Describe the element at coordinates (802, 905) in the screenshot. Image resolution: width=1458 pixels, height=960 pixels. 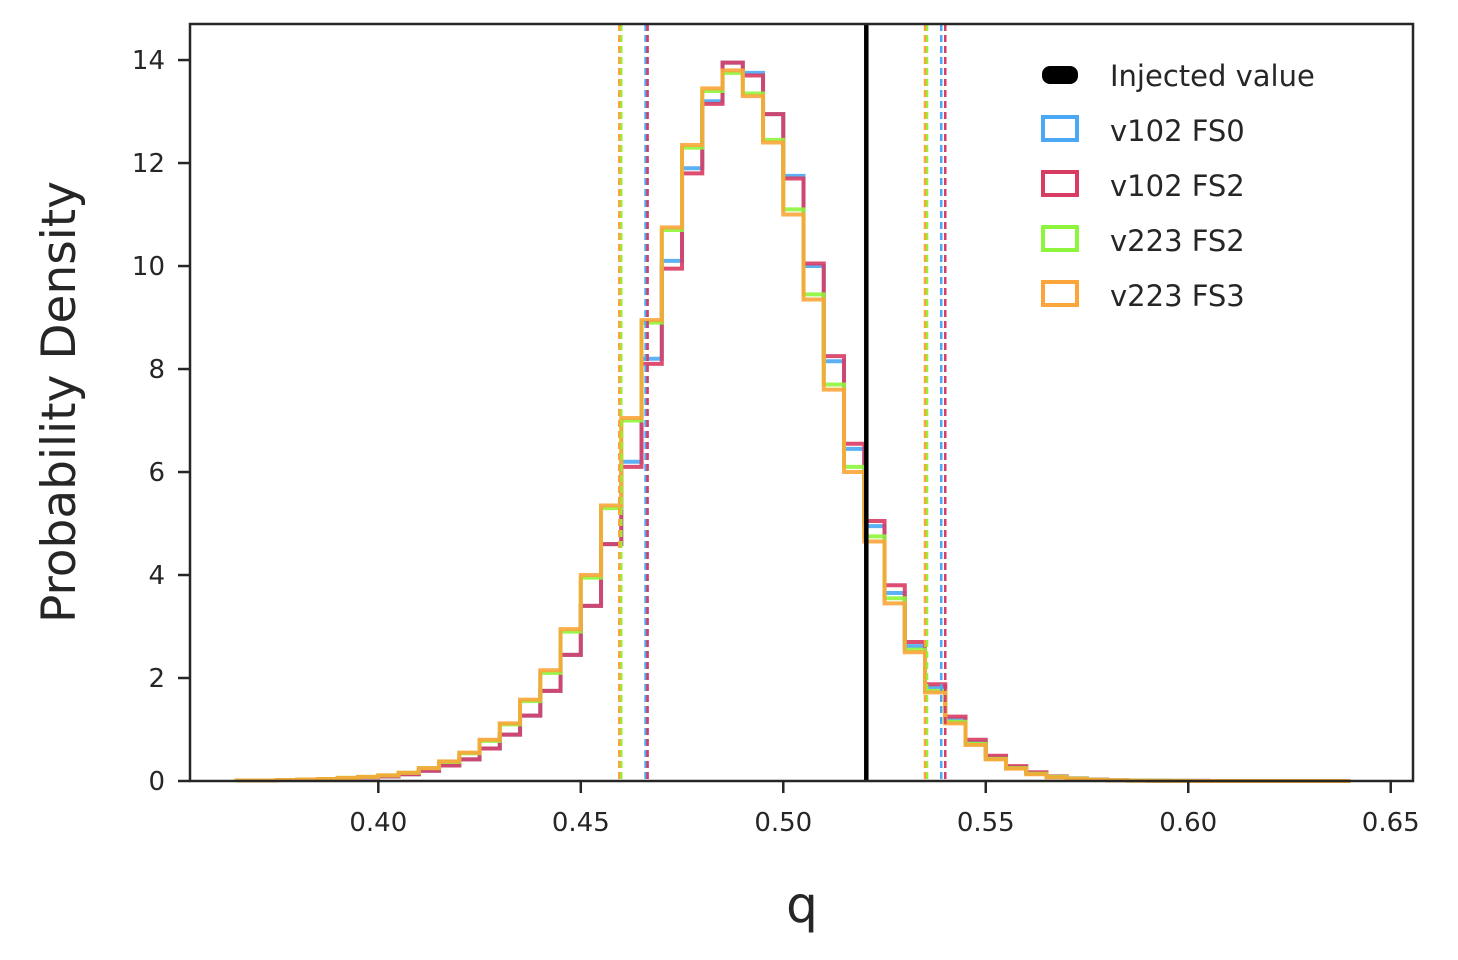
I see `x-axis-title: q` at that location.